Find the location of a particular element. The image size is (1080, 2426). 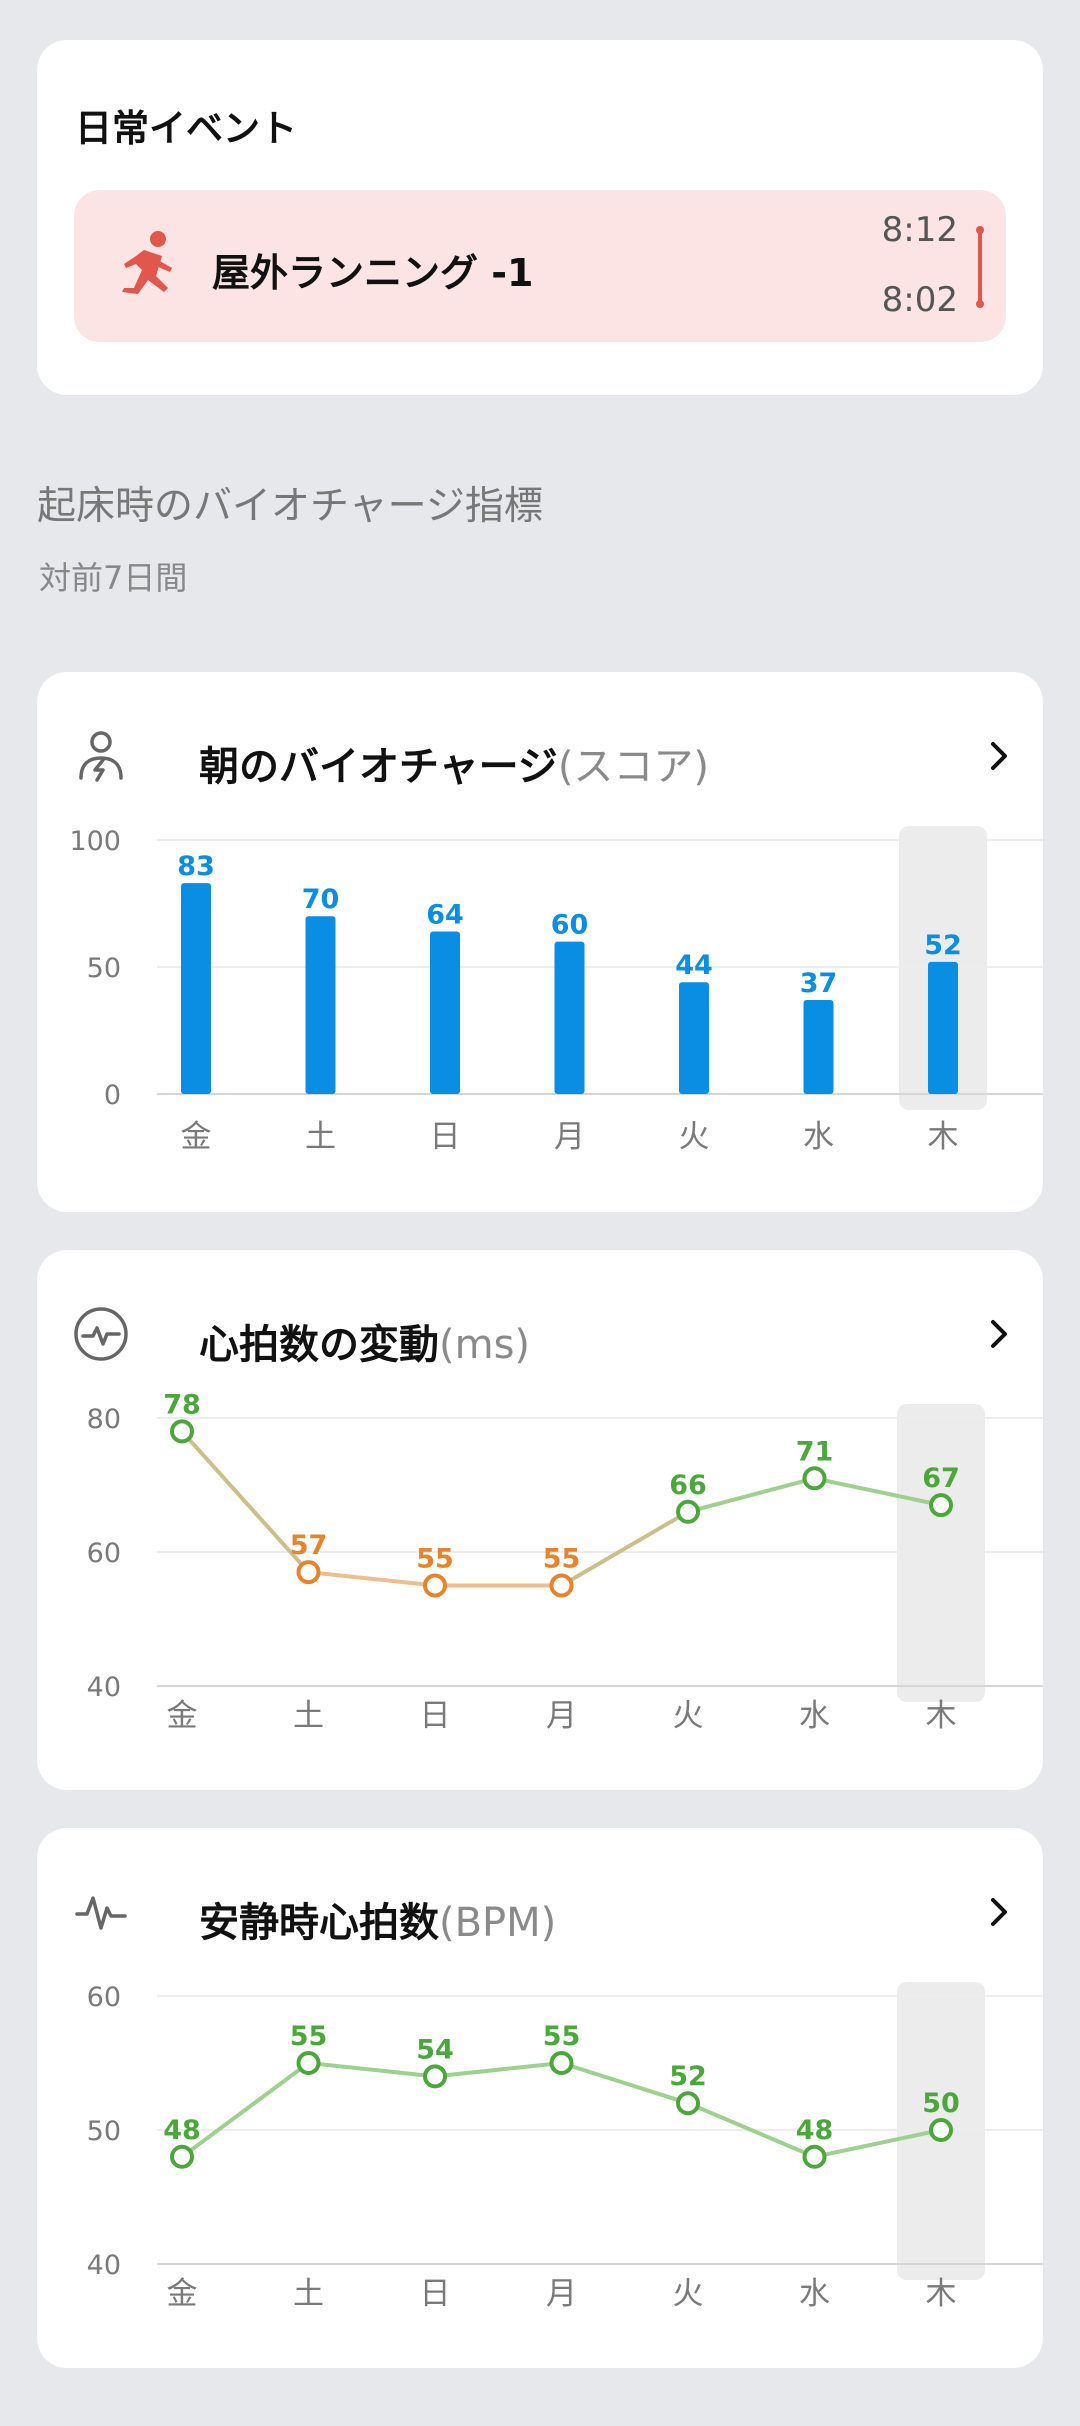

heartbeat-wave-icon is located at coordinates (101, 1913).